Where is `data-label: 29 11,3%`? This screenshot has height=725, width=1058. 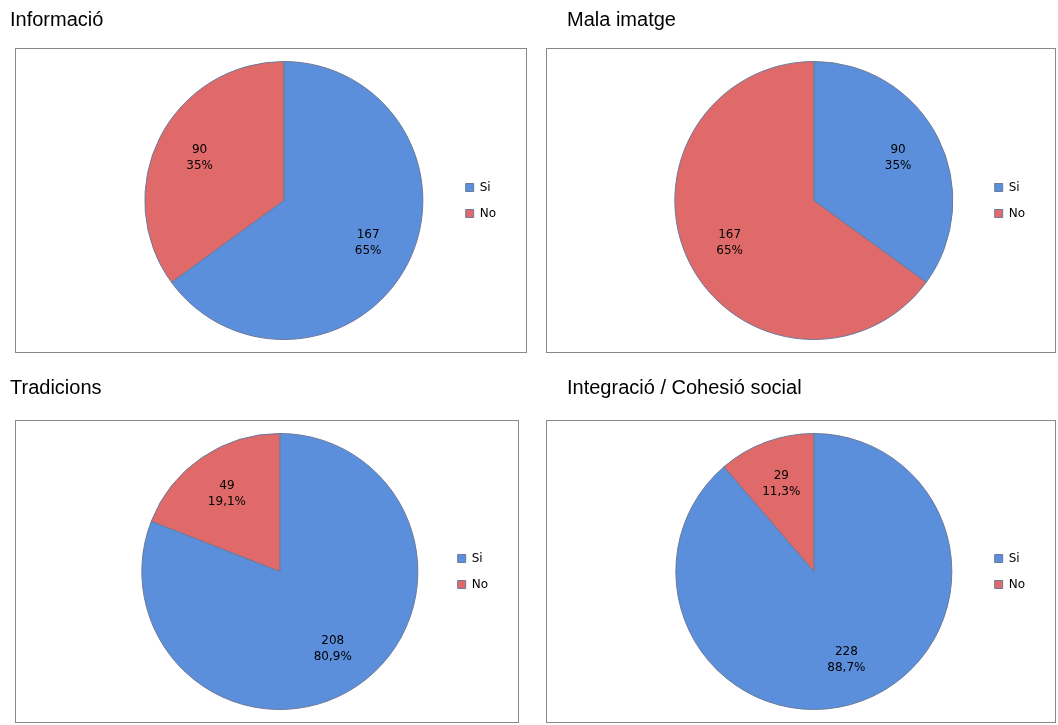 data-label: 29 11,3% is located at coordinates (781, 482).